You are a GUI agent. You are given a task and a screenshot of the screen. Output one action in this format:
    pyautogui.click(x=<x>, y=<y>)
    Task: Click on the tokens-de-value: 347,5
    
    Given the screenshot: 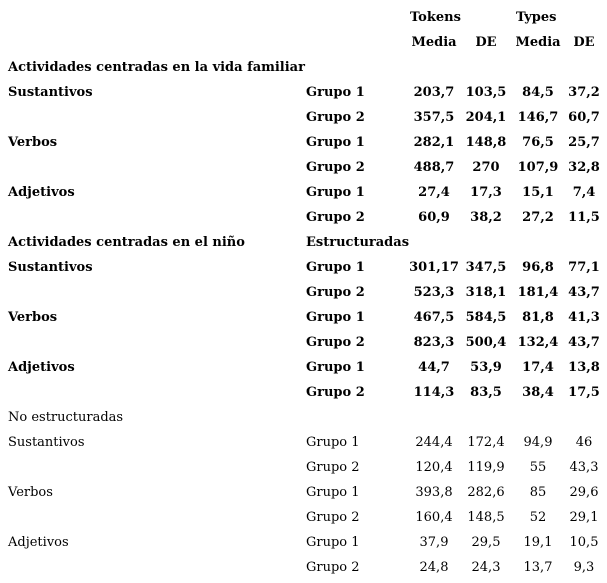 What is the action you would take?
    pyautogui.click(x=486, y=267)
    